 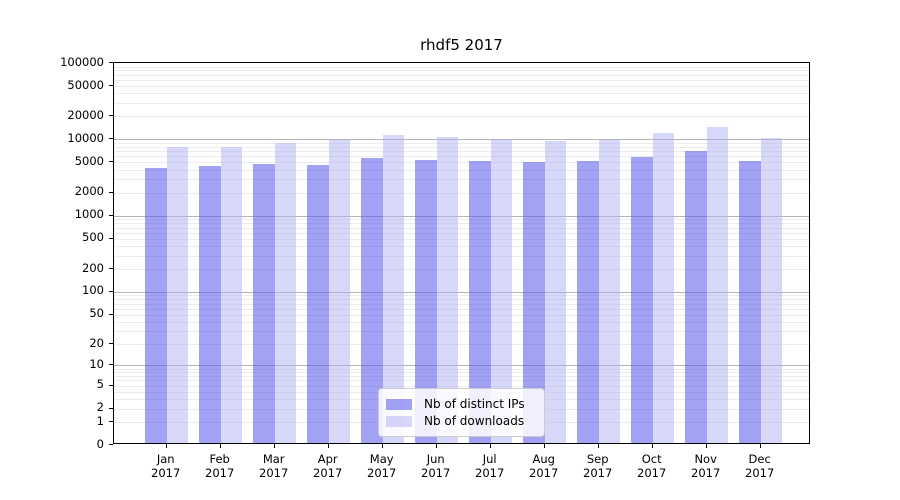 I want to click on bar-distinct-ips-oct, so click(x=642, y=299).